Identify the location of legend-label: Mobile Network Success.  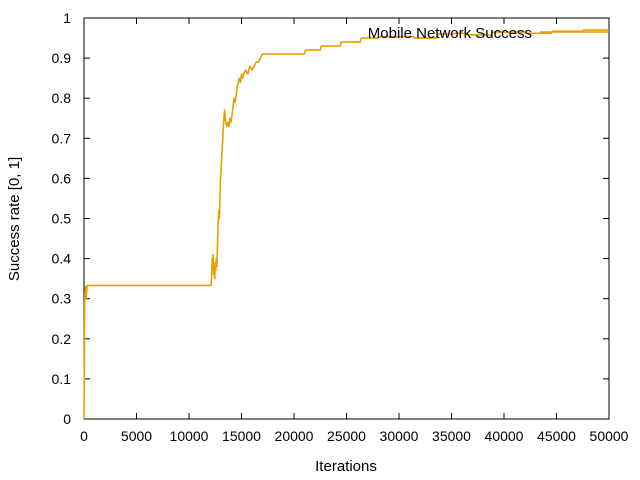
(450, 33).